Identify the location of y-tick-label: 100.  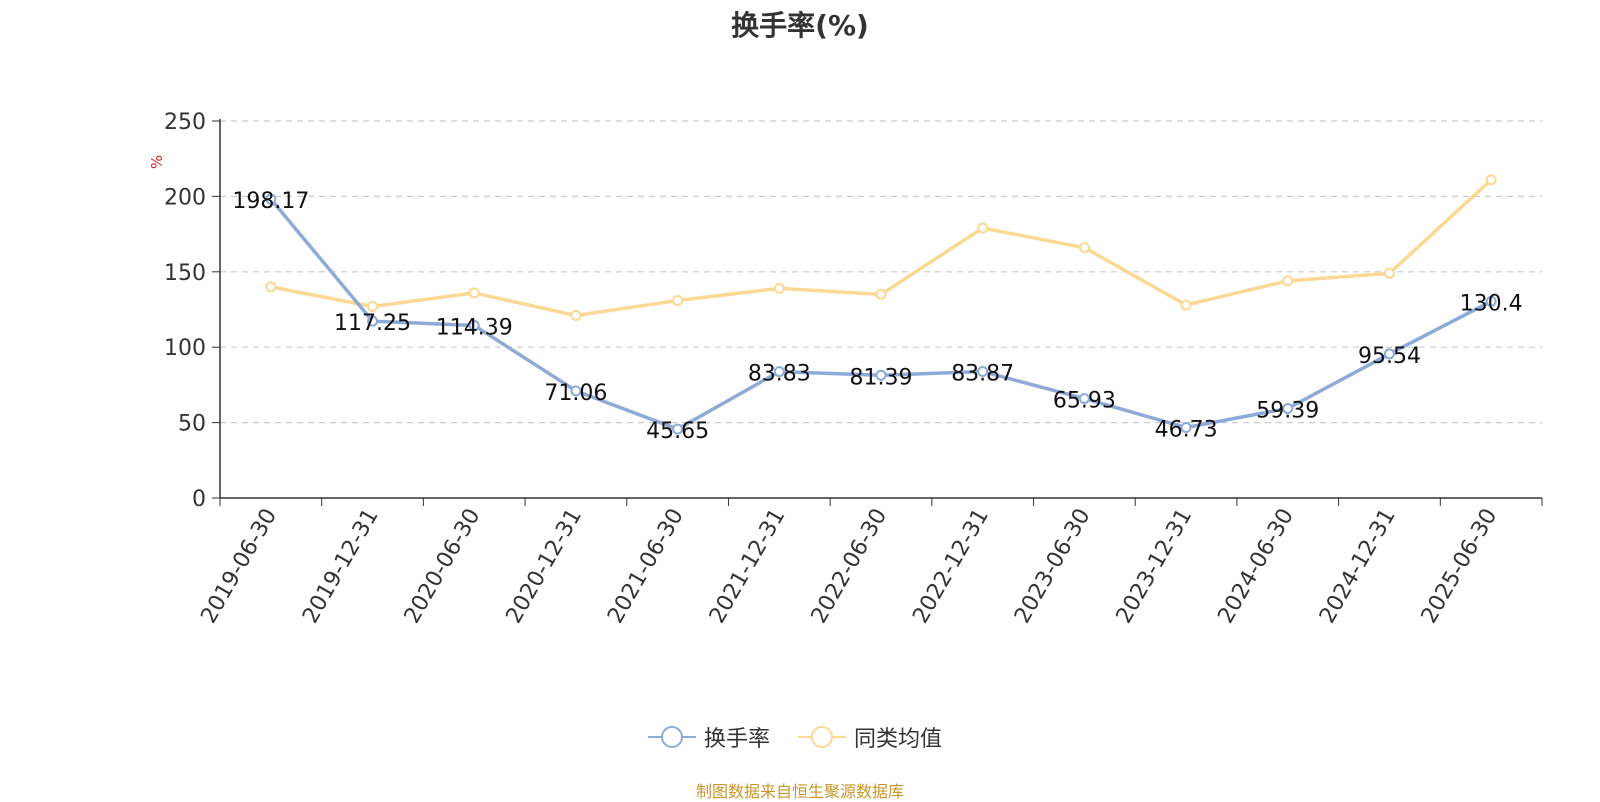
(185, 348).